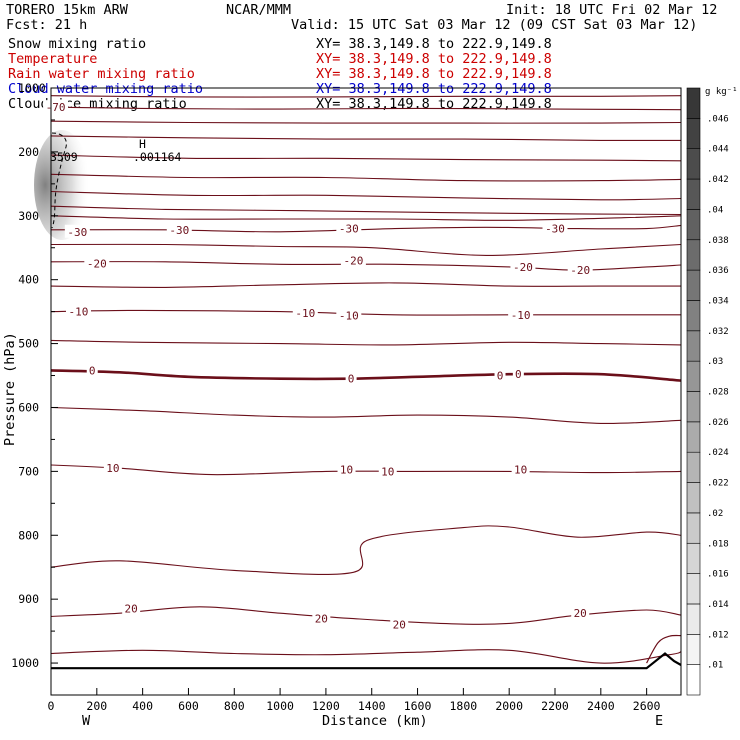  Describe the element at coordinates (64, 157) in the screenshot. I see `left-value: 3509` at that location.